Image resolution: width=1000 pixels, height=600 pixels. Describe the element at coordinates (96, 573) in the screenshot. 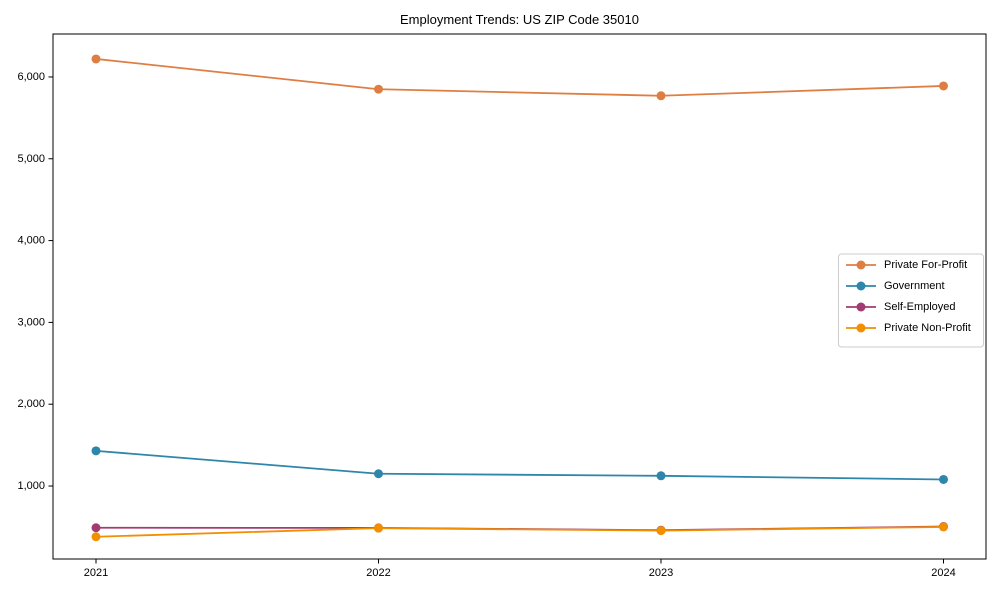

I see `x-tick-label: 2021` at that location.